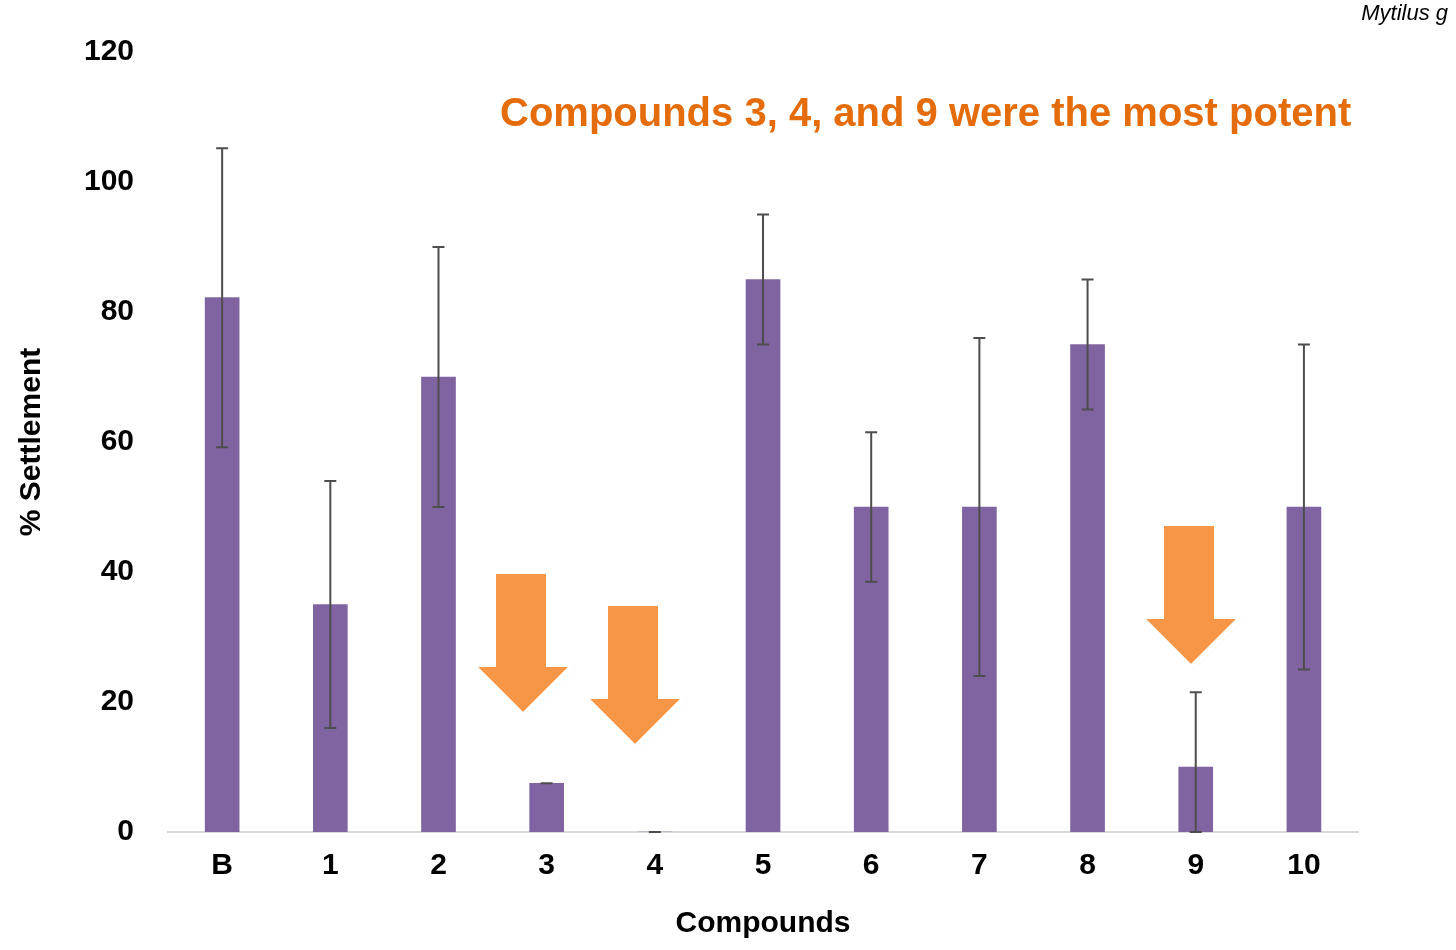 The width and height of the screenshot is (1456, 950). Describe the element at coordinates (438, 864) in the screenshot. I see `x-tick-label: 2` at that location.